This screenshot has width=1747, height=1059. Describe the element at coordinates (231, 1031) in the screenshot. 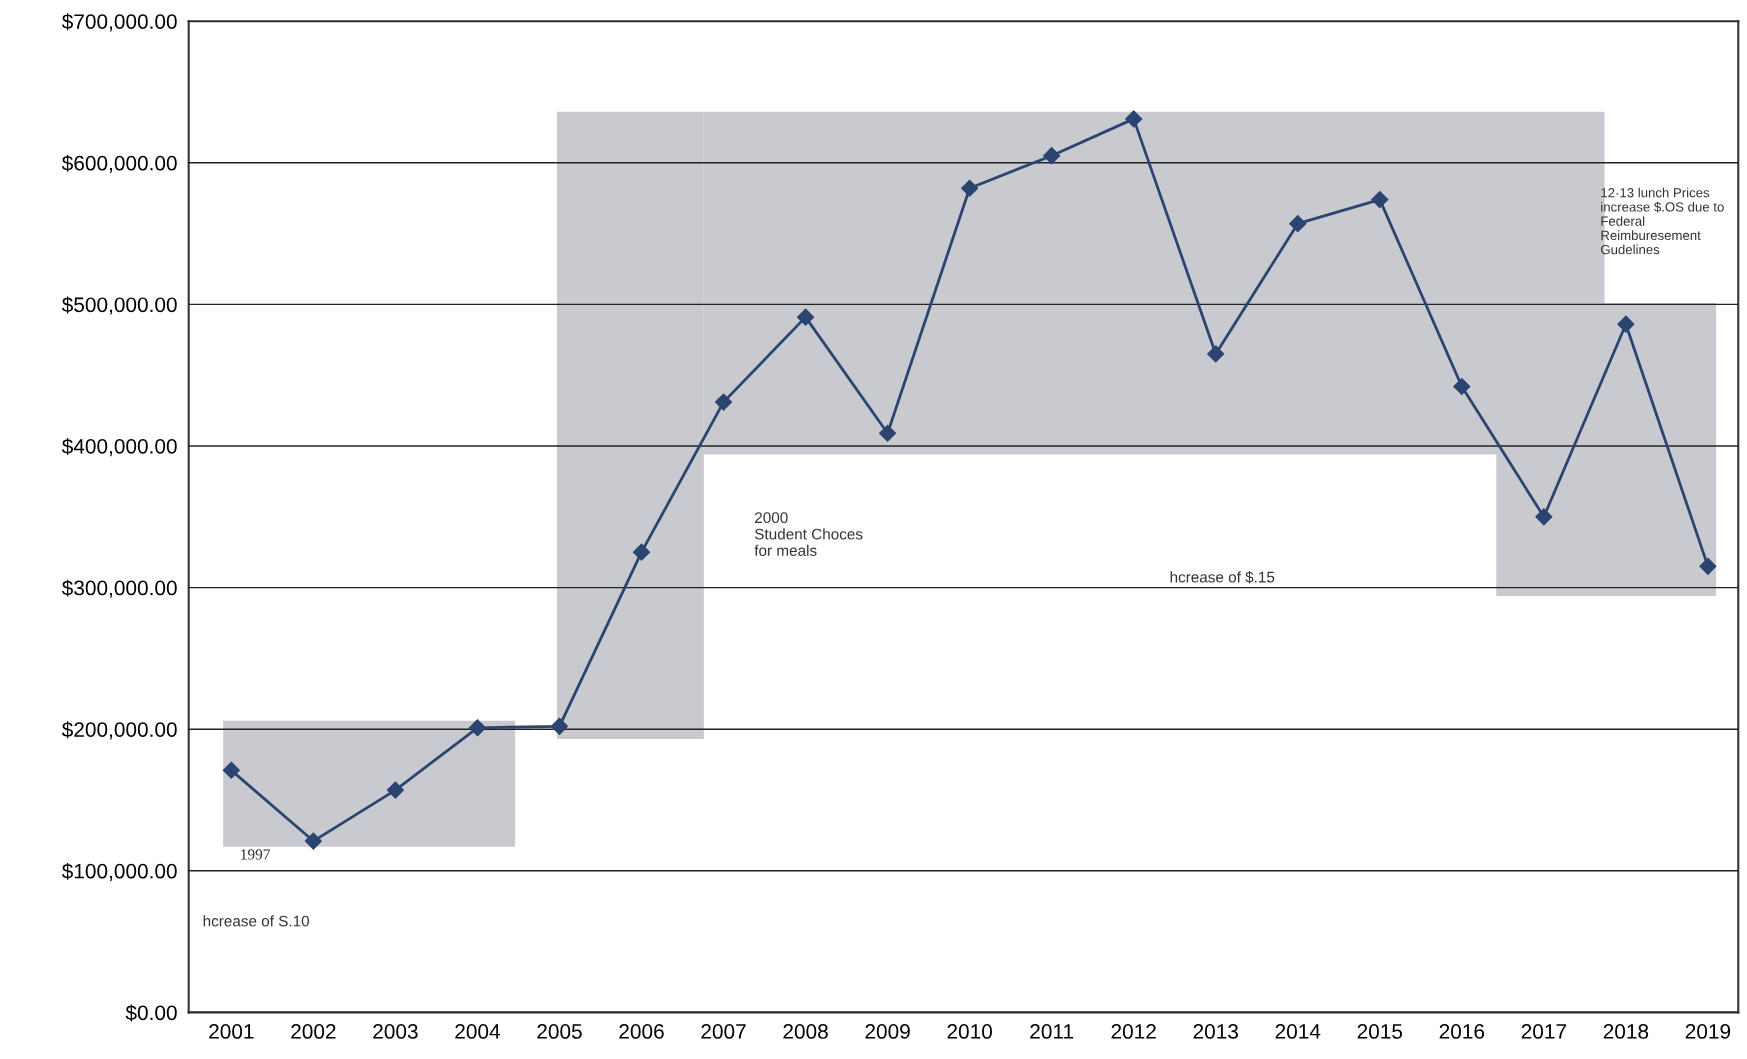

I see `x-tick-label: 2001` at that location.